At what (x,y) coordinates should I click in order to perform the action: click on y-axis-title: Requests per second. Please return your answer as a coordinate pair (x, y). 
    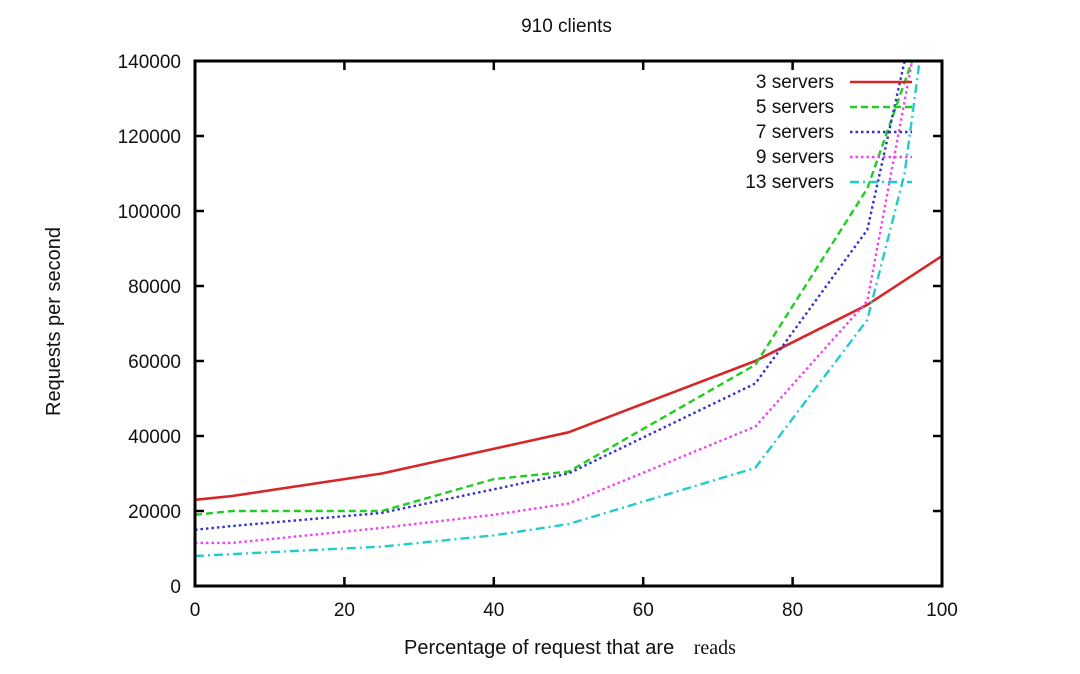
    Looking at the image, I should click on (54, 321).